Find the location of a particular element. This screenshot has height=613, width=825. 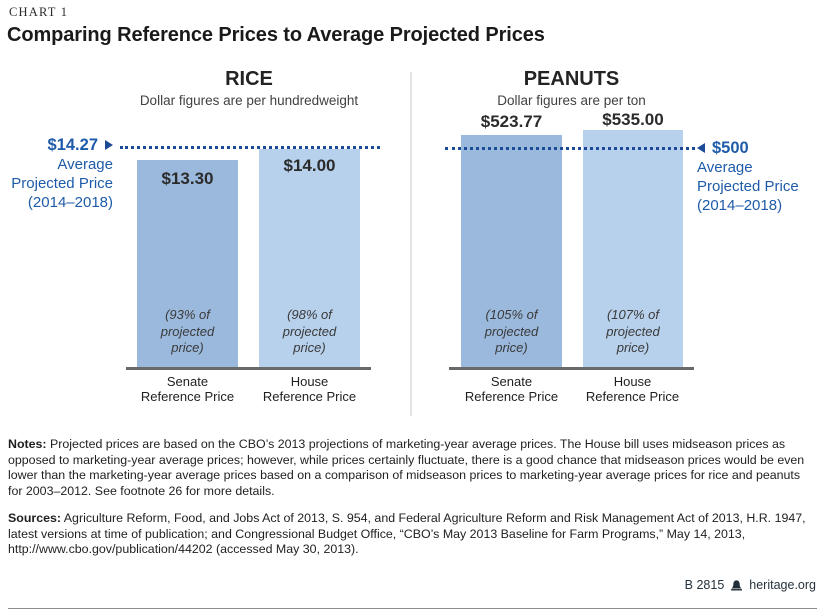

peanuts-senate-bar is located at coordinates (511, 251).